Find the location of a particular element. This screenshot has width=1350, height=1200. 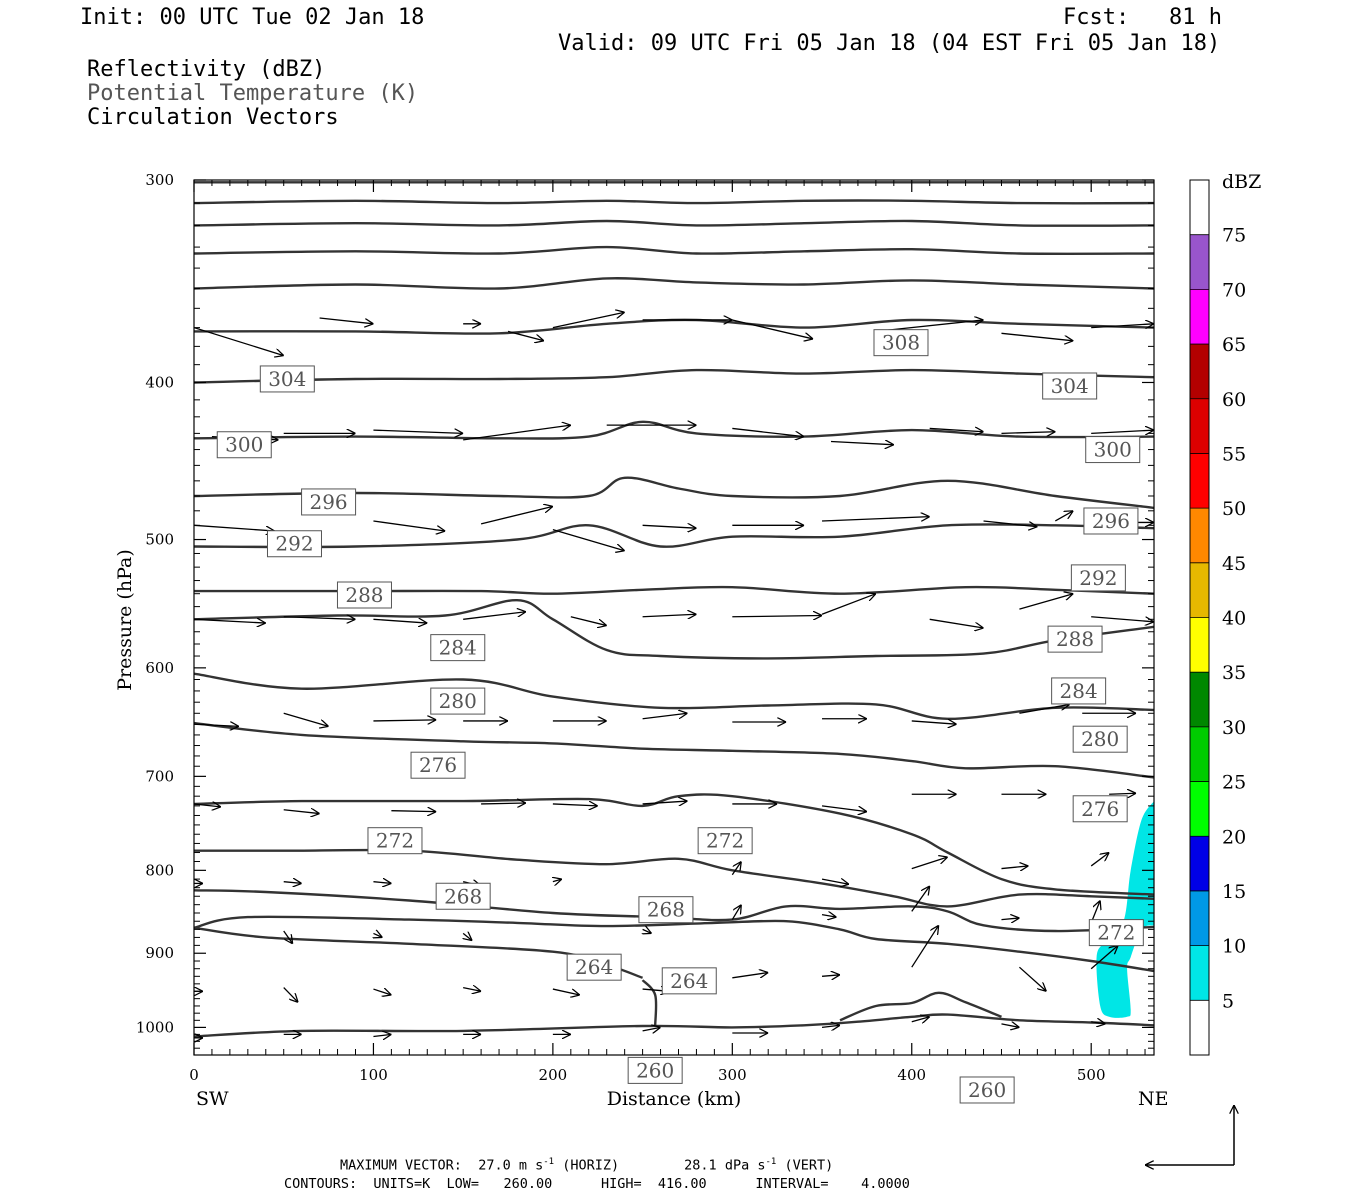

vert-value: 28.1 is located at coordinates (700, 1165).